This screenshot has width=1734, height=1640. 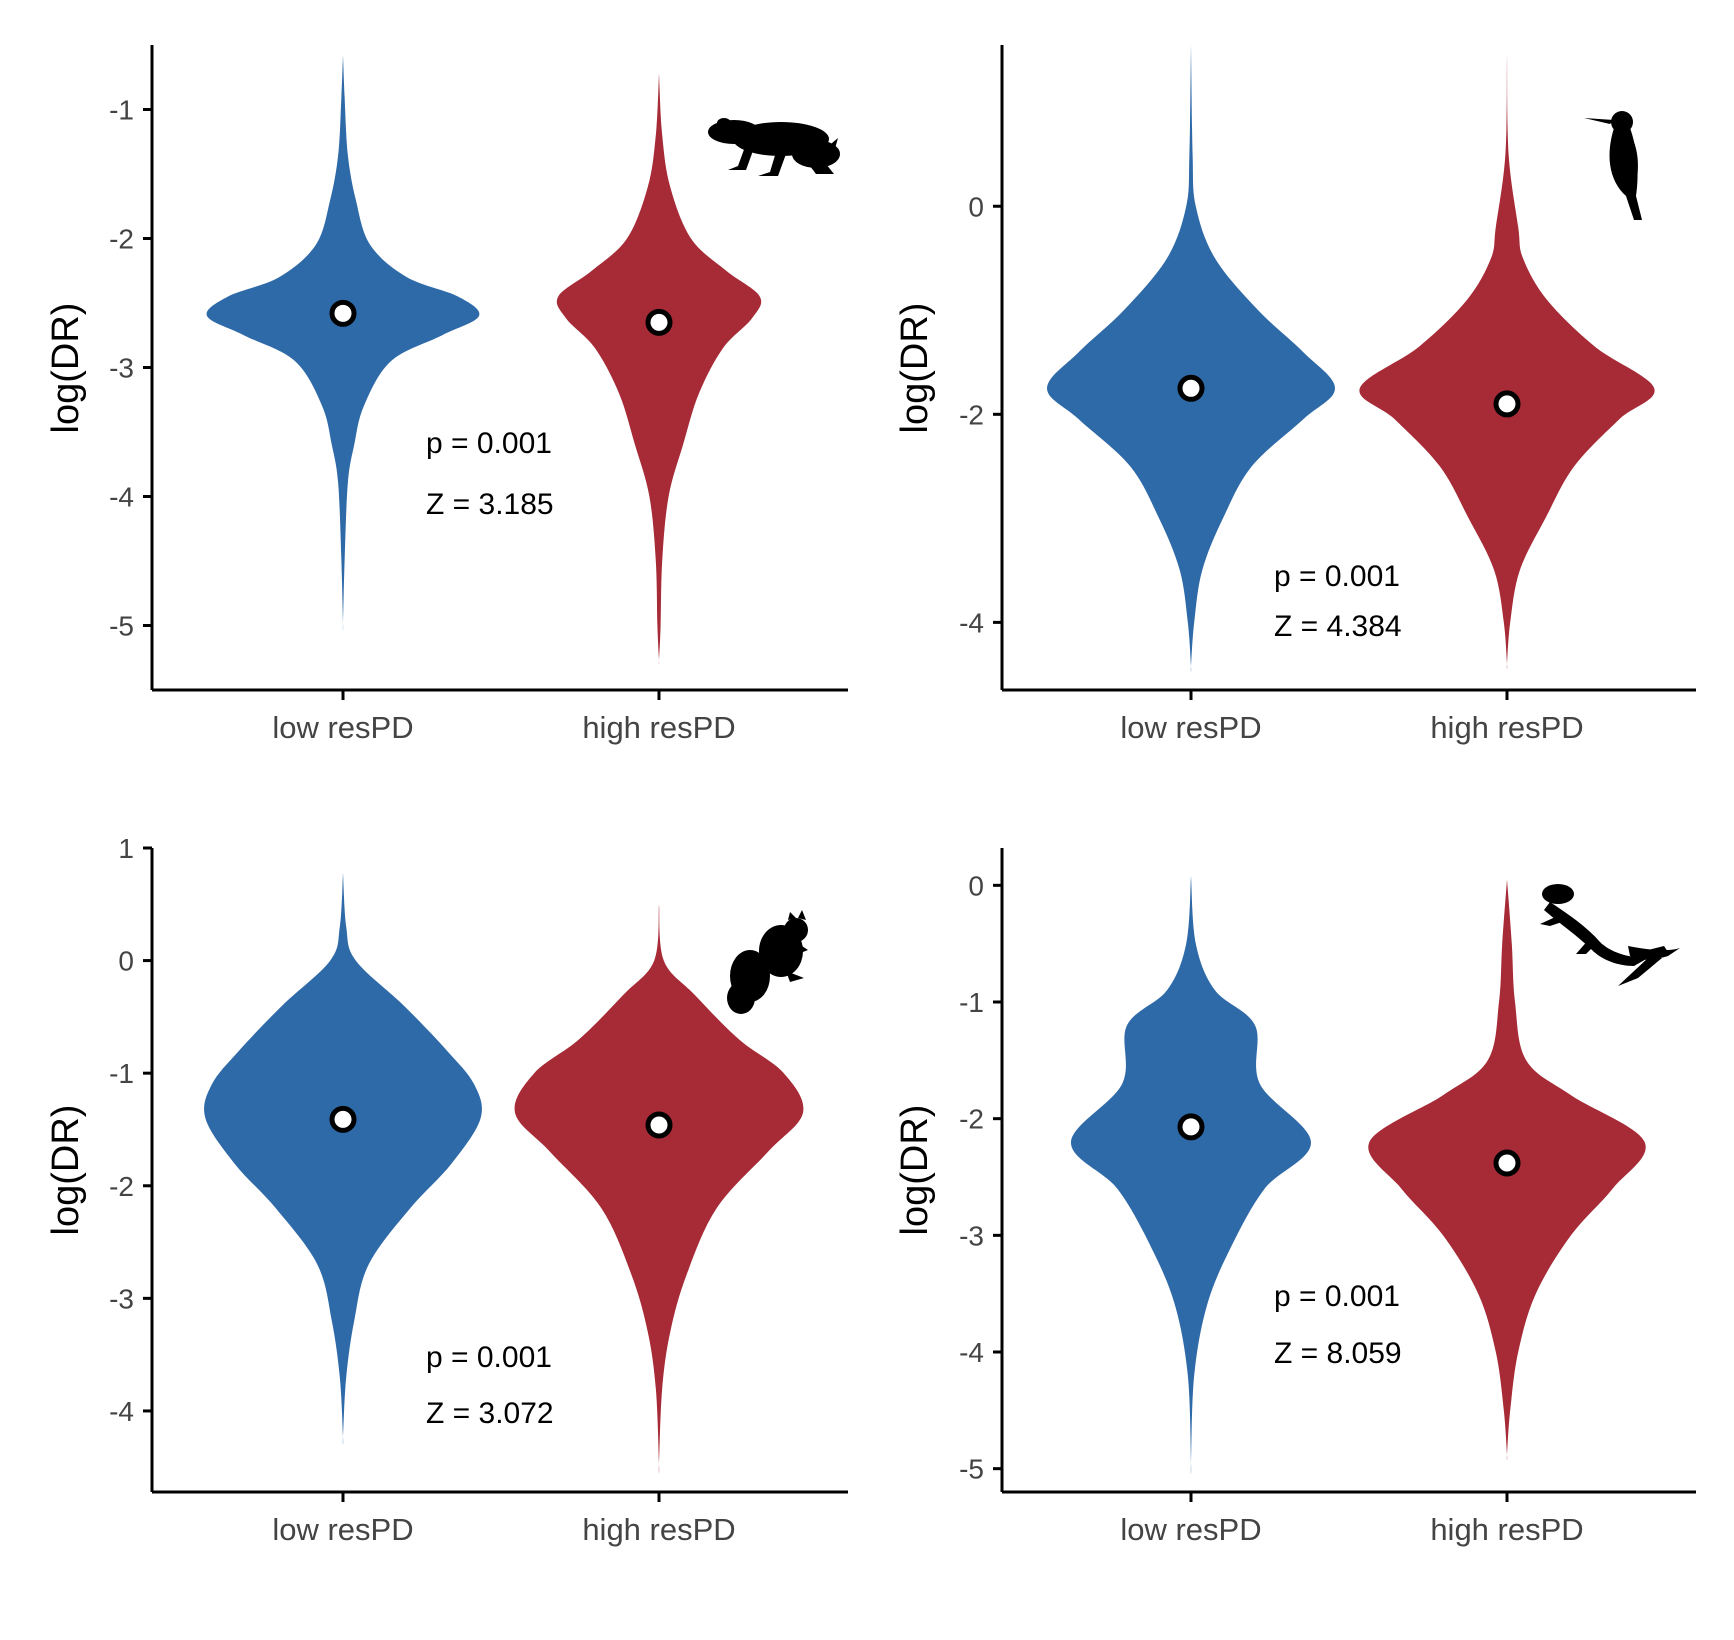 I want to click on y-ticks: -5 -4 -3 -2 -1 0, so click(x=980, y=1177).